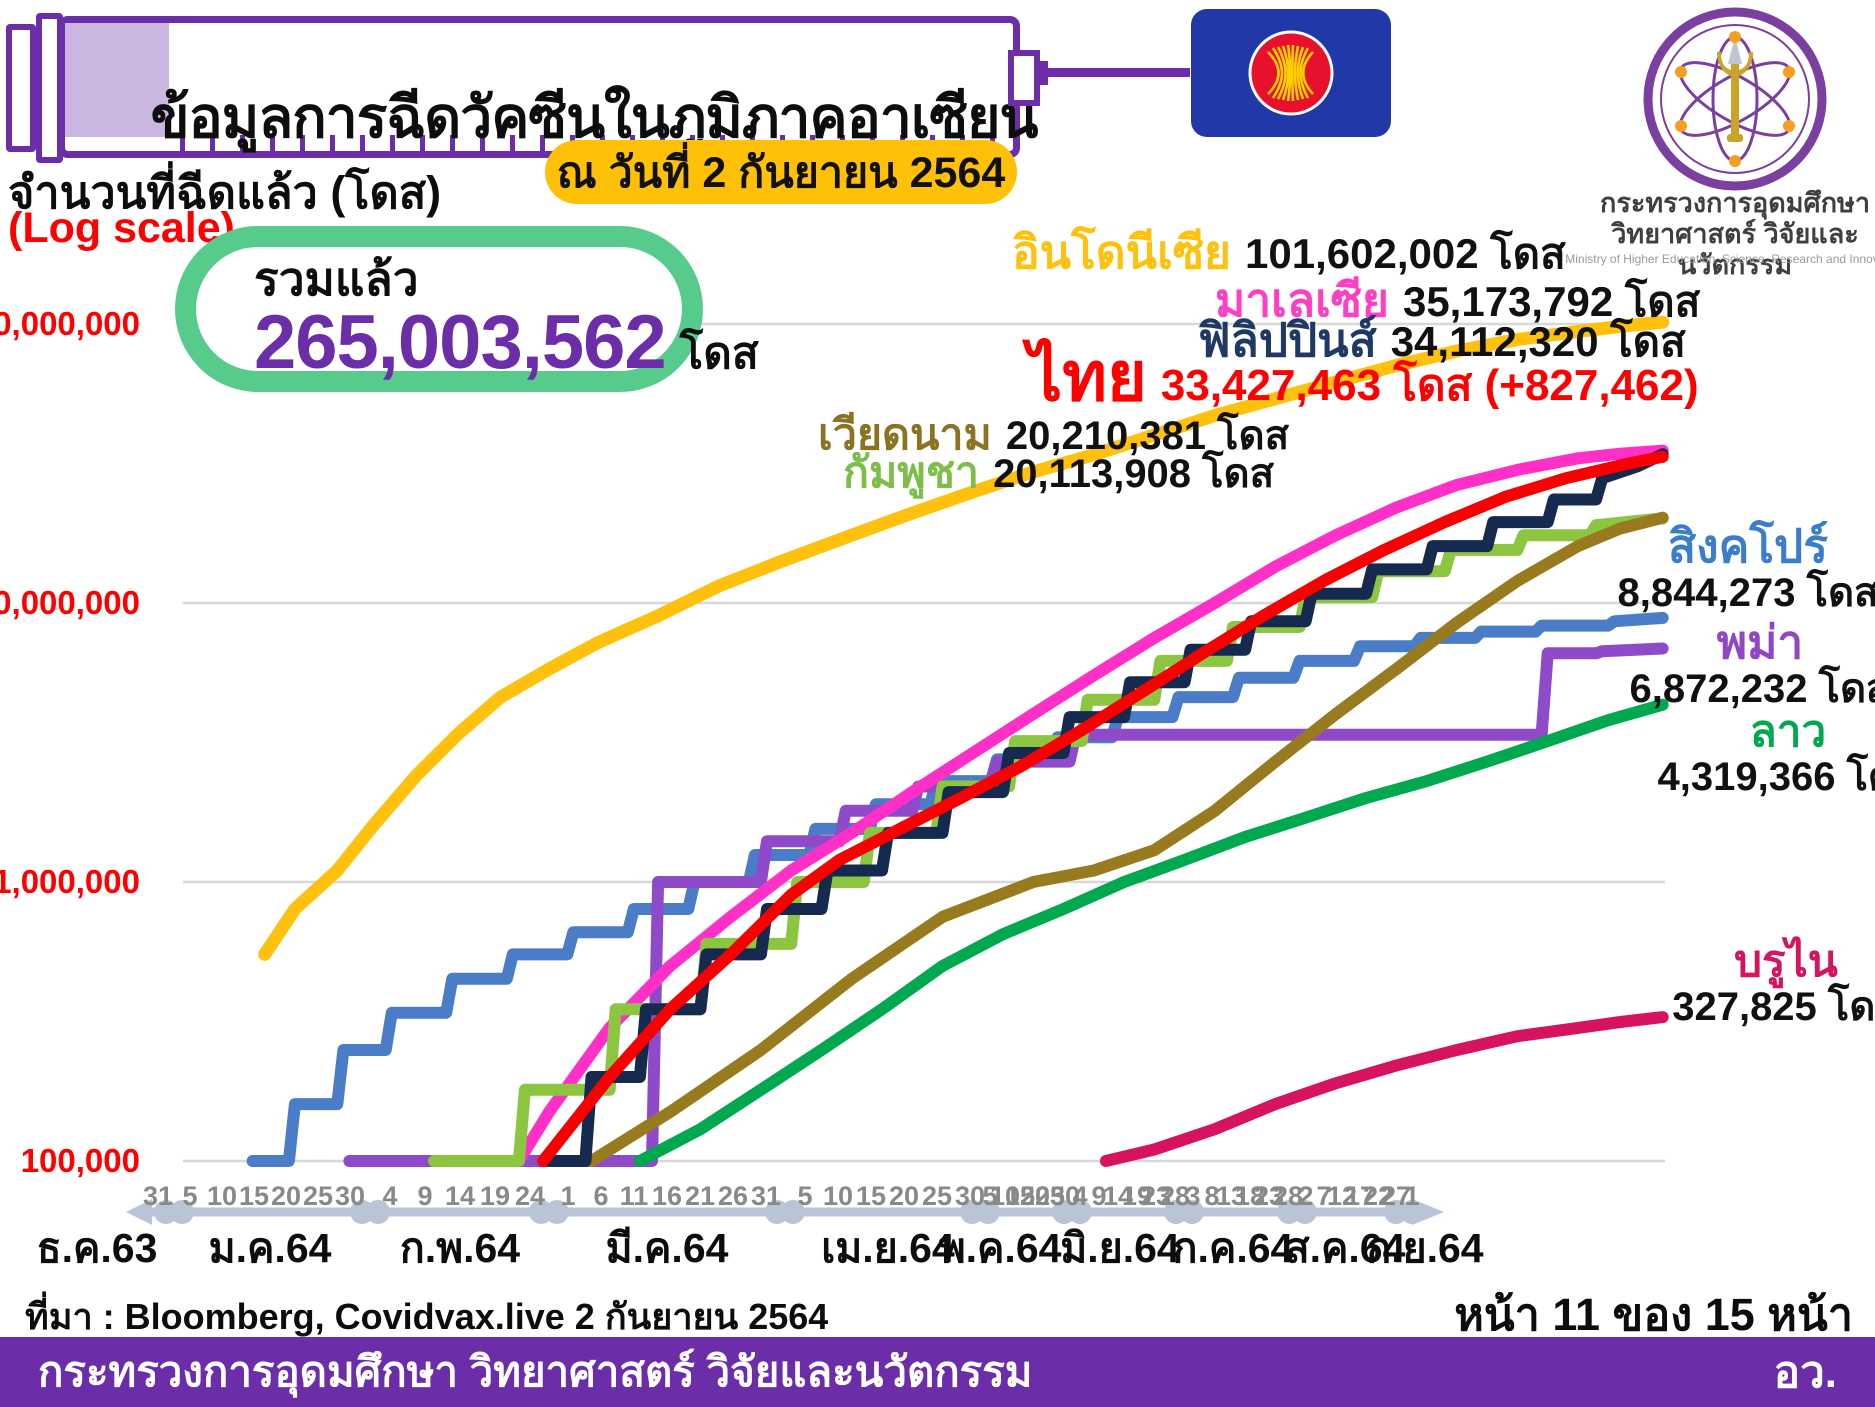 Image resolution: width=1875 pixels, height=1407 pixels. What do you see at coordinates (1342, 1196) in the screenshot?
I see `x-axis-day-tick: 12` at bounding box center [1342, 1196].